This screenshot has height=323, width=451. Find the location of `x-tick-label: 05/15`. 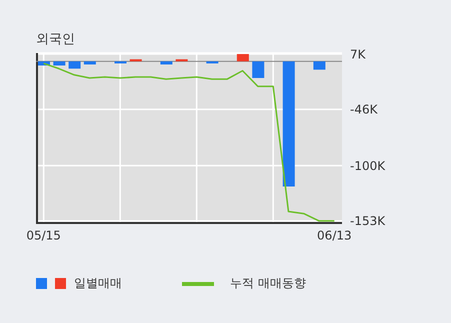

x-tick-label: 05/15 is located at coordinates (43, 235).